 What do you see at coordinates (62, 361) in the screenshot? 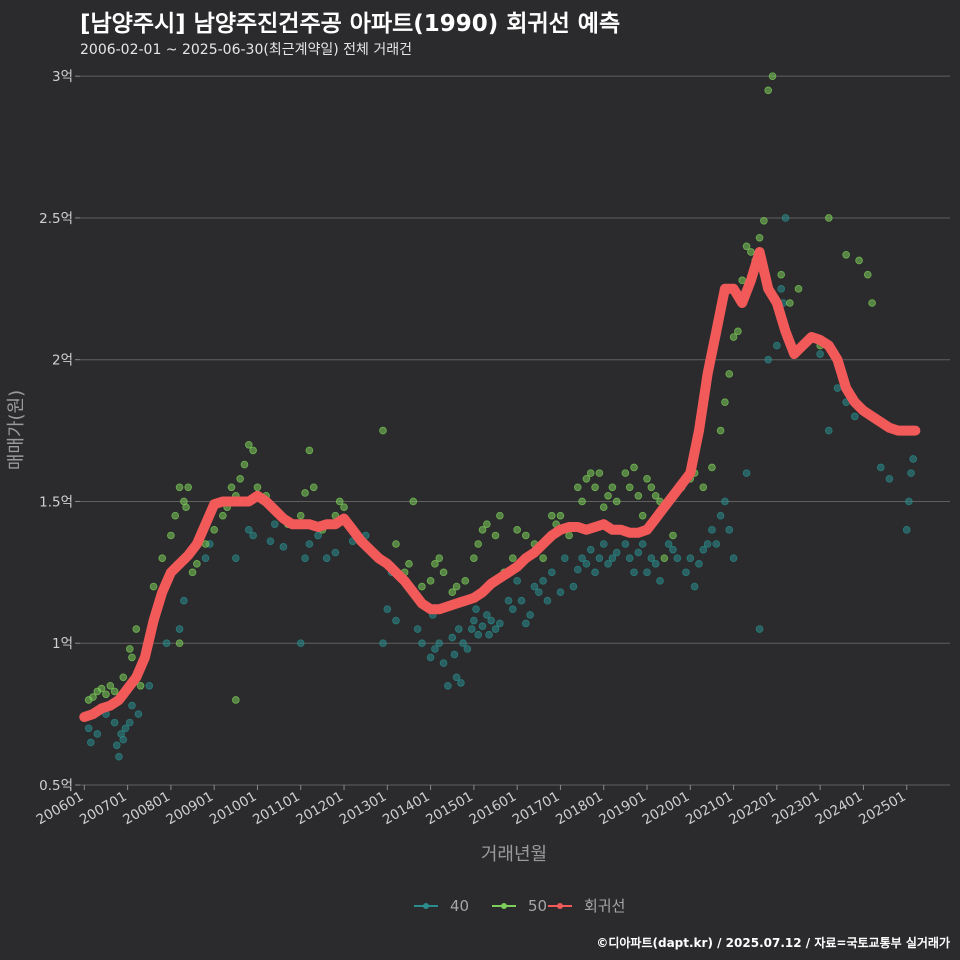
I see `y-tick-label-3: 2억` at bounding box center [62, 361].